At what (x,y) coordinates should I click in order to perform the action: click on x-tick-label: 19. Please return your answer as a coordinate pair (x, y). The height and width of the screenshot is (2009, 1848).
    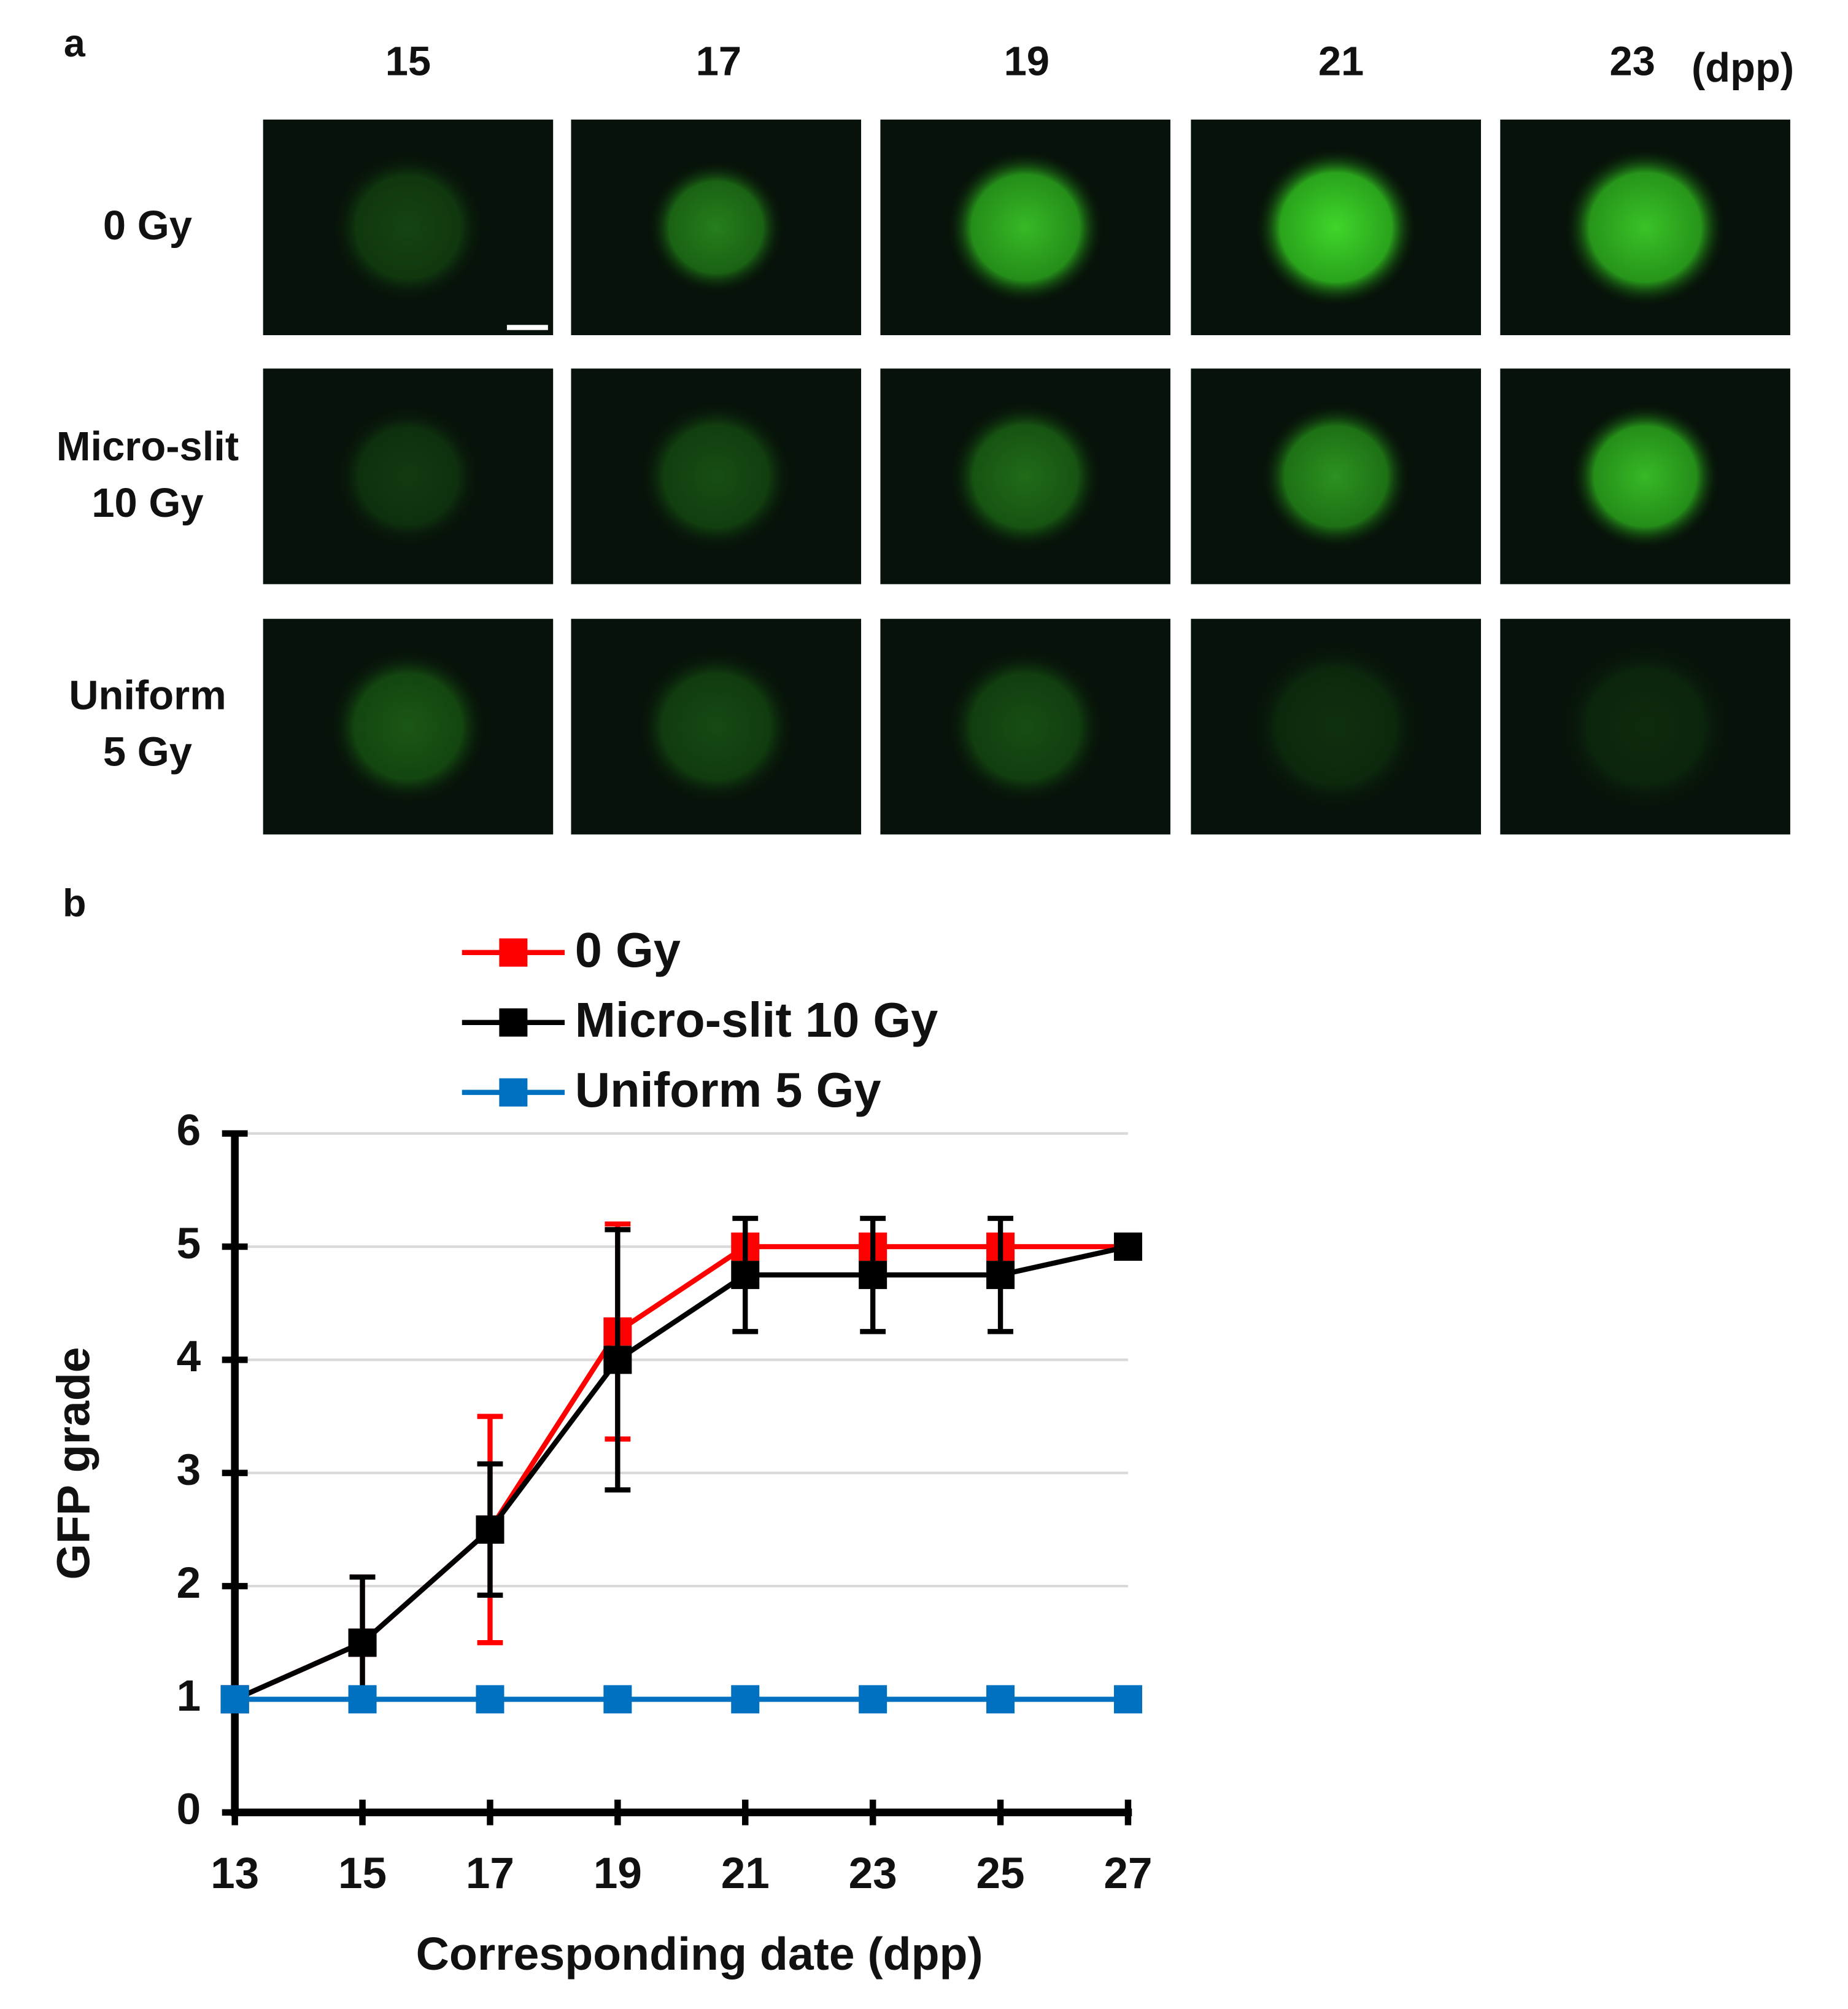
    Looking at the image, I should click on (617, 1874).